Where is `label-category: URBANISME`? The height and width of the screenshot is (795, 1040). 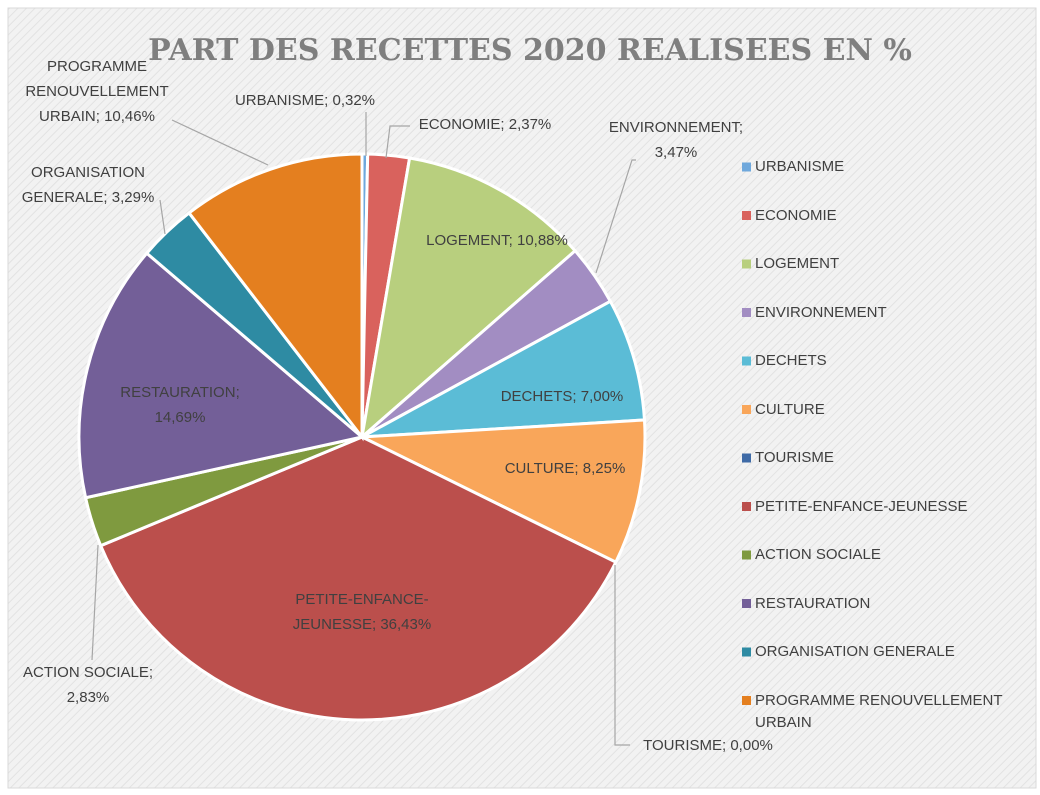
label-category: URBANISME is located at coordinates (279, 100).